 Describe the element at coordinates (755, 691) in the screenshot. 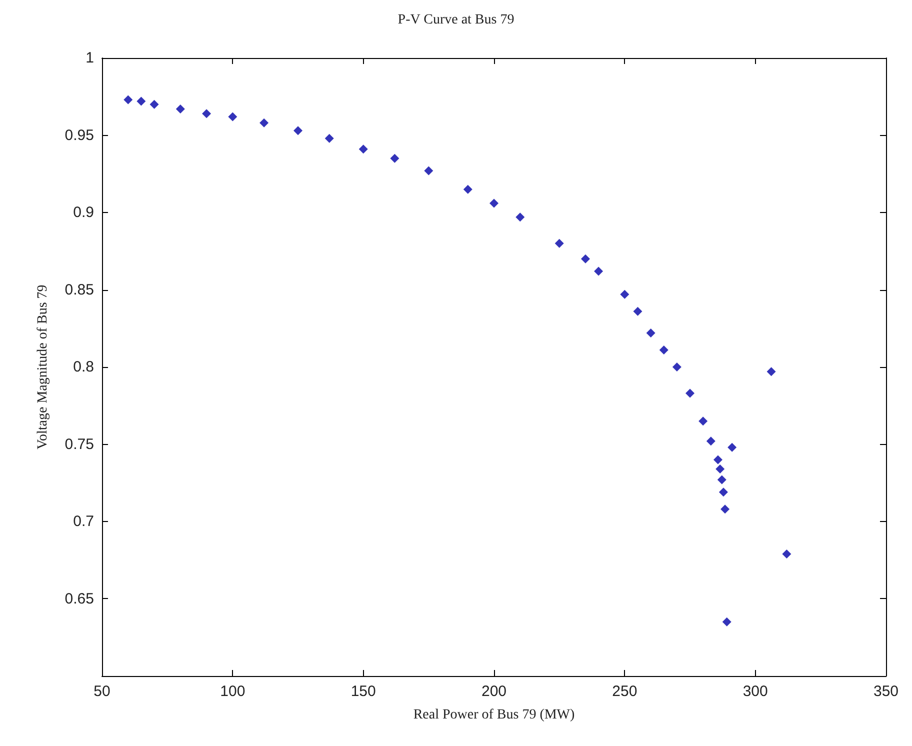

I see `x-tick-label: 300` at that location.